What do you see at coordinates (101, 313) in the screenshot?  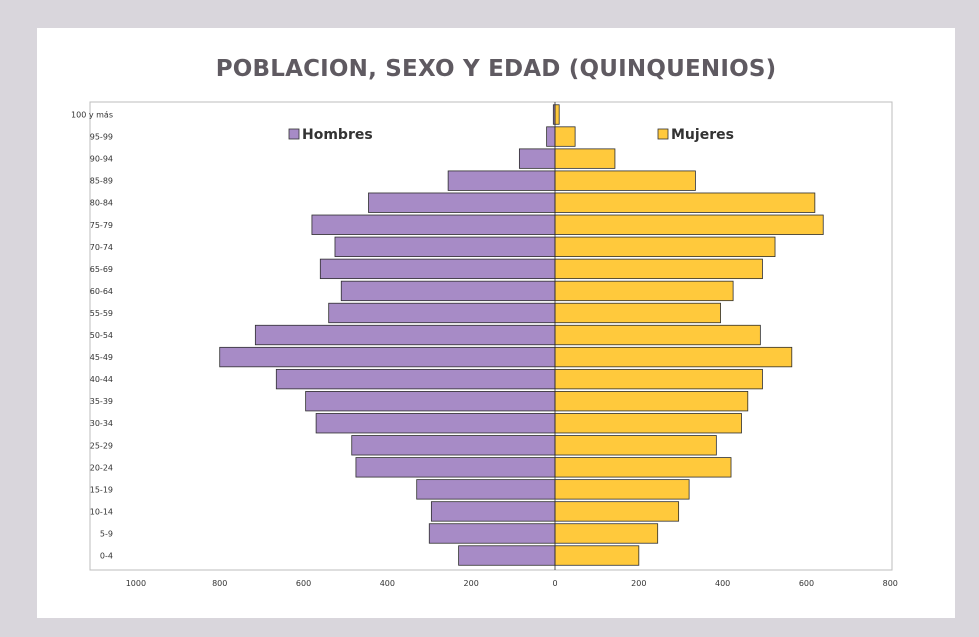 I see `y-tick-label-55-59: 55-59` at bounding box center [101, 313].